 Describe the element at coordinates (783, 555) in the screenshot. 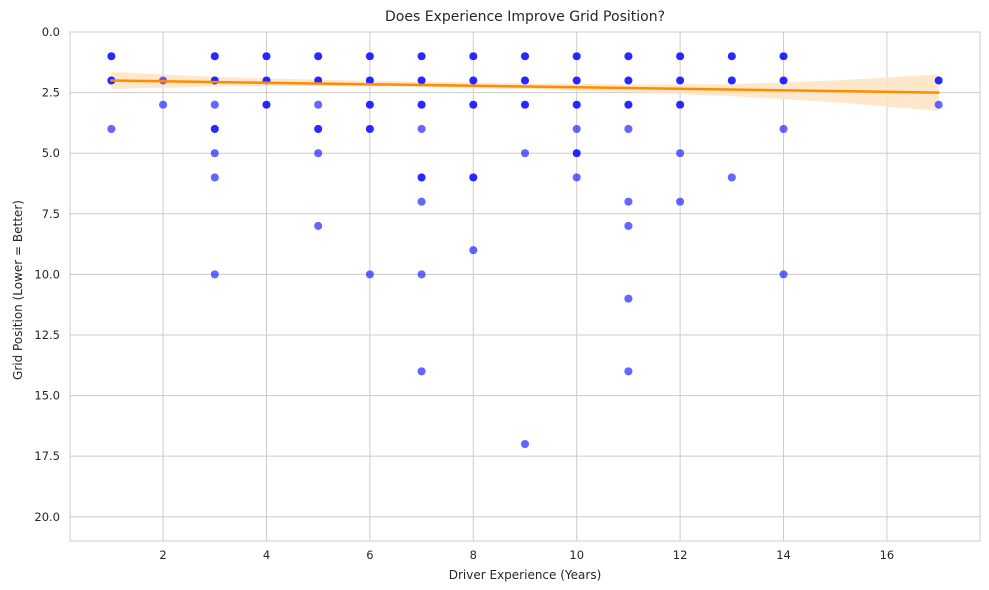

I see `x-tick-label: 14` at that location.